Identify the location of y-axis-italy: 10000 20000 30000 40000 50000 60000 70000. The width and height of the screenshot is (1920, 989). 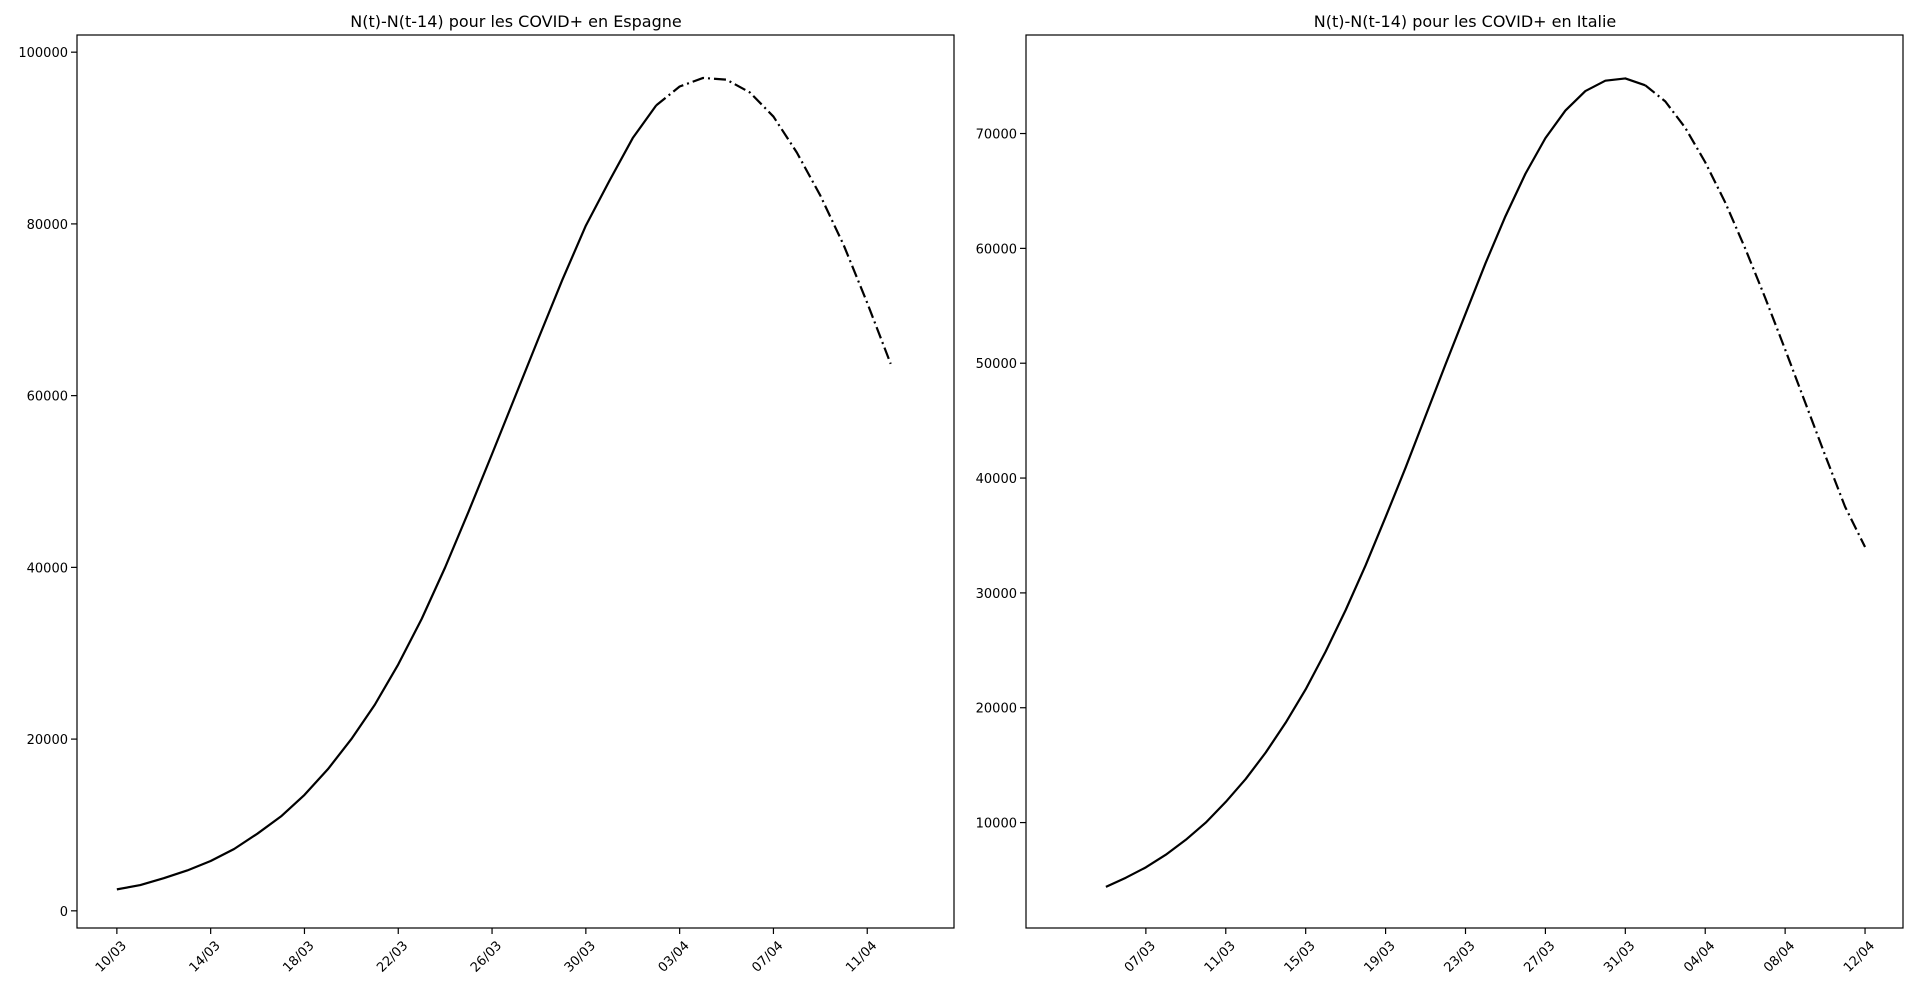
(1001, 480).